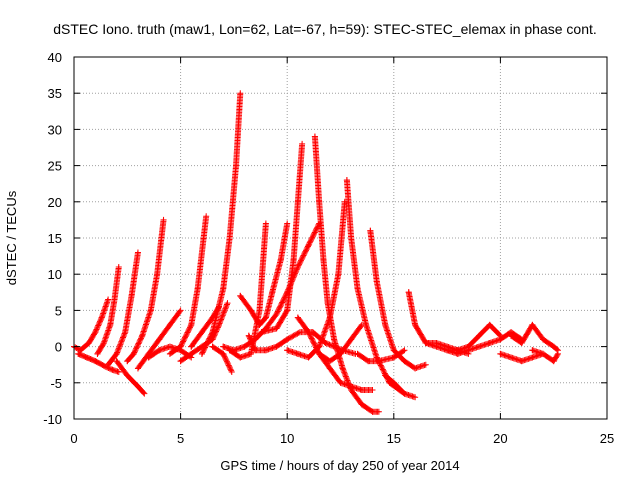  Describe the element at coordinates (58, 310) in the screenshot. I see `y-tick-label: 5` at that location.